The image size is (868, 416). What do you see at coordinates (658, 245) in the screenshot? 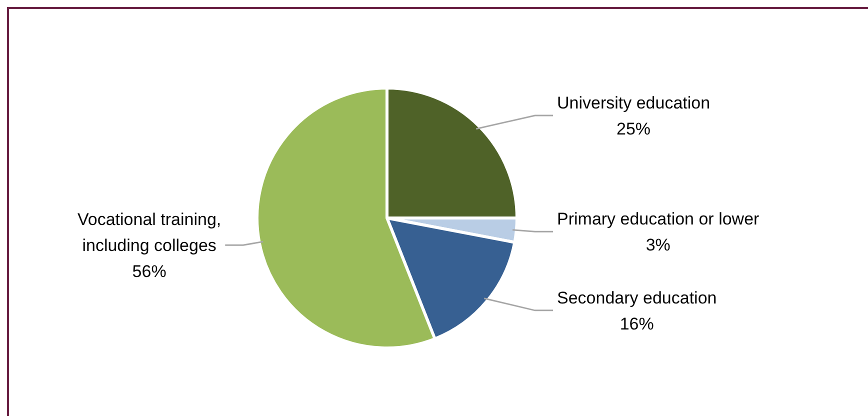
I see `data-label: 3%` at bounding box center [658, 245].